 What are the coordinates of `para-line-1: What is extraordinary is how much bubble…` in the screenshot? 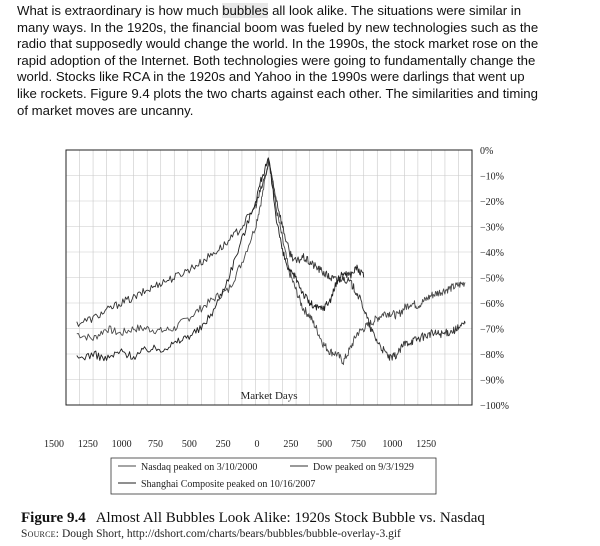 It's located at (269, 10).